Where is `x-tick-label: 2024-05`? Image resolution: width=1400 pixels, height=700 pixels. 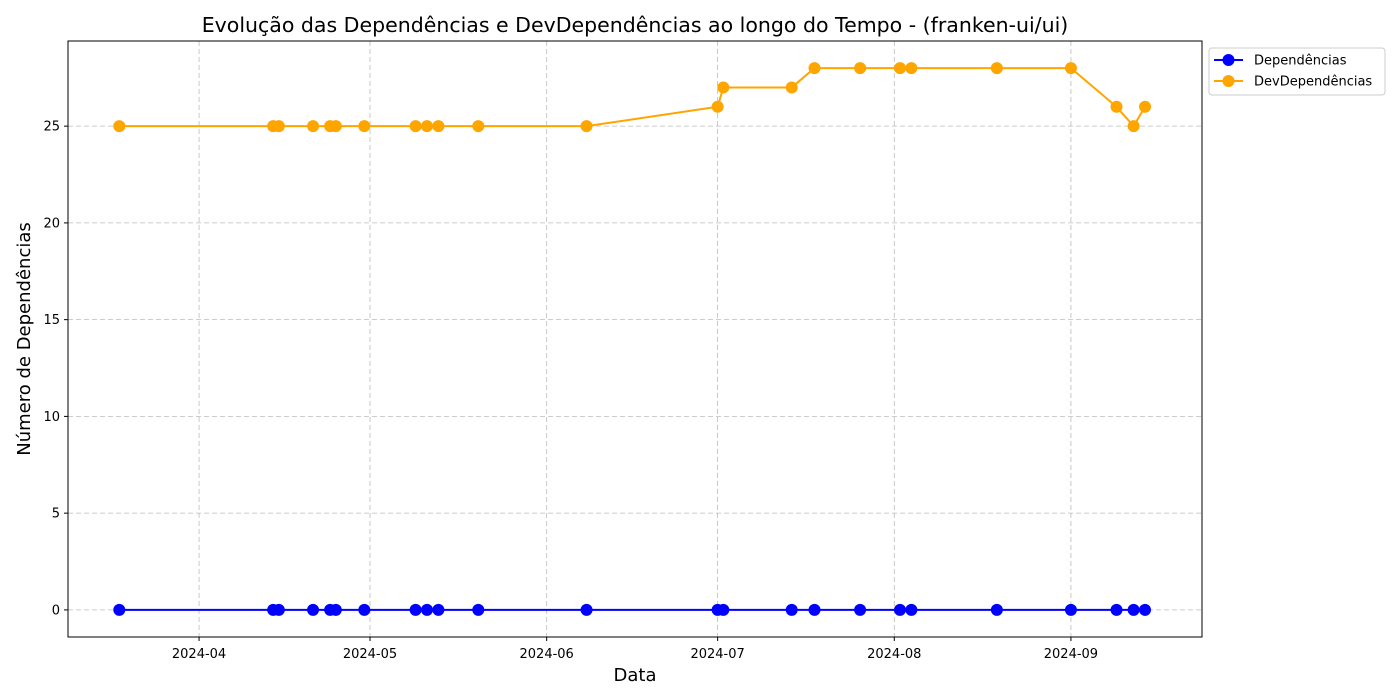 x-tick-label: 2024-05 is located at coordinates (370, 654).